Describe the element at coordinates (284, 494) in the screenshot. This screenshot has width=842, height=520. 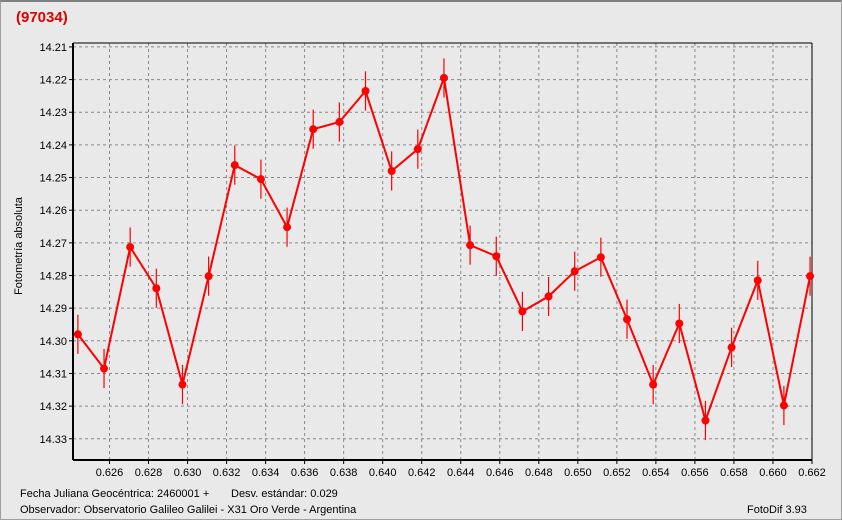
I see `std-dev-label: Desv. estándar: 0.029` at that location.